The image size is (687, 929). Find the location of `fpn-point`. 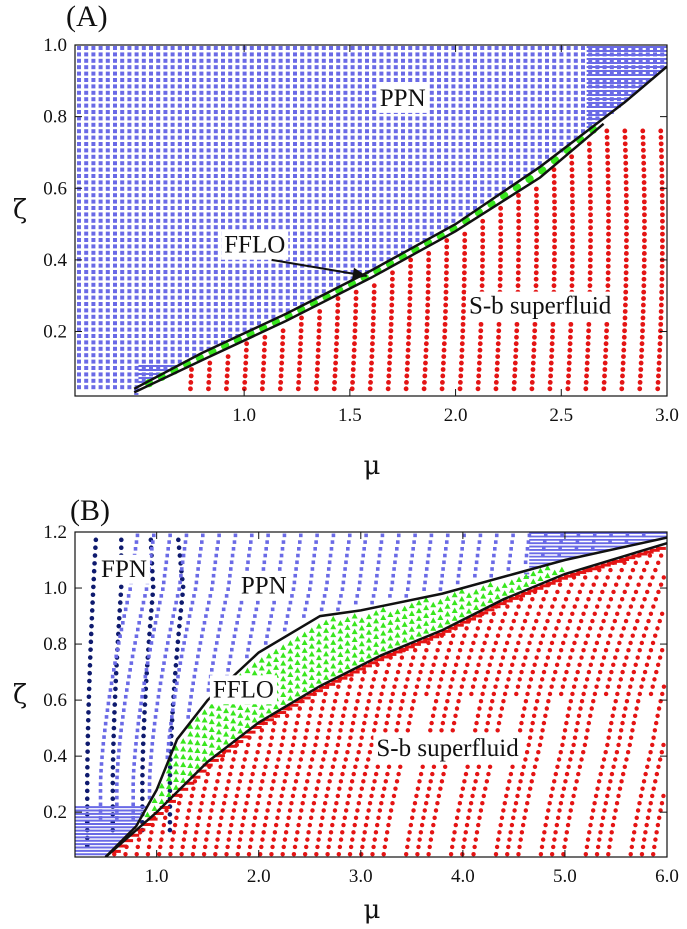

fpn-point is located at coordinates (178, 540).